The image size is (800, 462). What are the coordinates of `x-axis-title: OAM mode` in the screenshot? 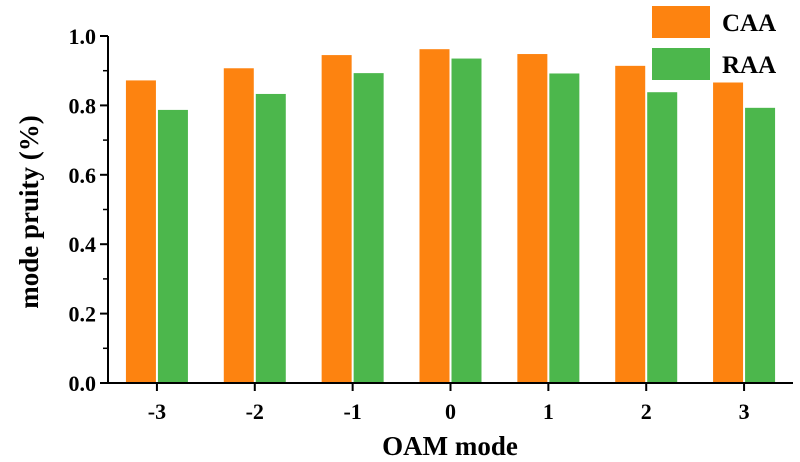 It's located at (450, 446).